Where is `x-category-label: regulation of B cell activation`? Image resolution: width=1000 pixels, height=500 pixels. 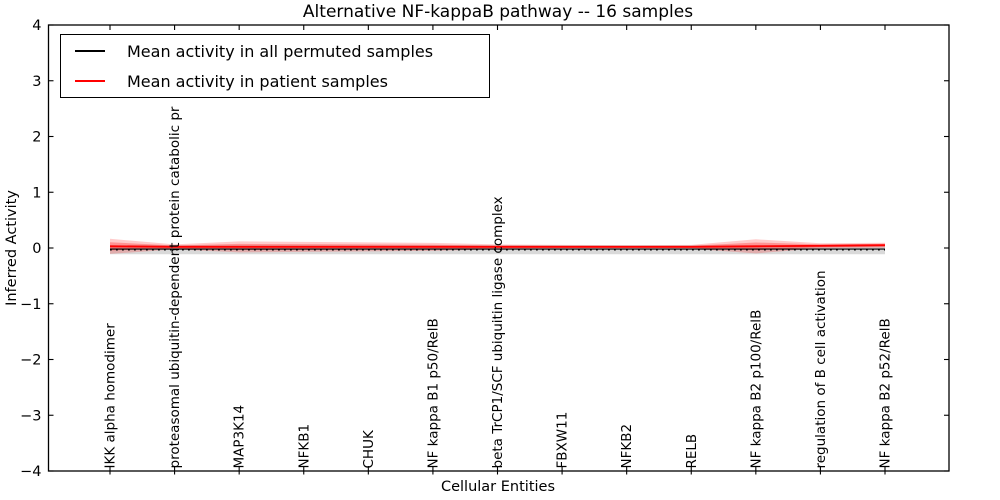 x-category-label: regulation of B cell activation is located at coordinates (821, 369).